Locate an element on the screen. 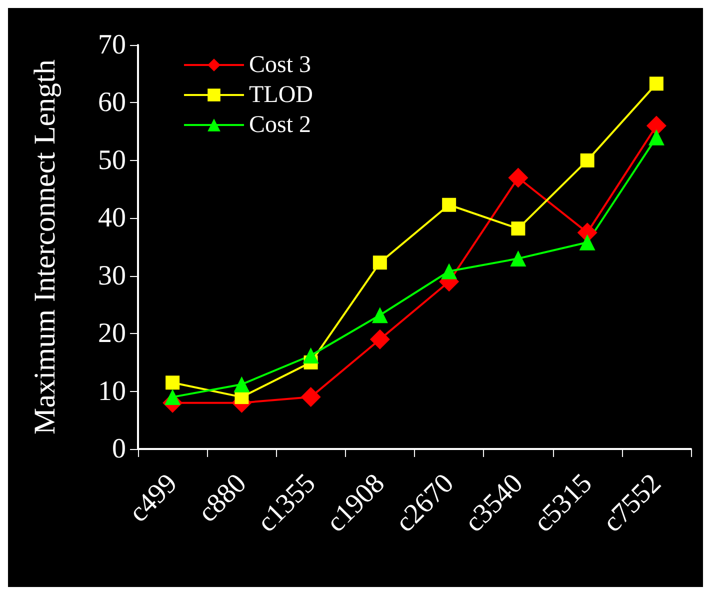 This screenshot has height=595, width=711. y-tick-label: 50 is located at coordinates (112, 160).